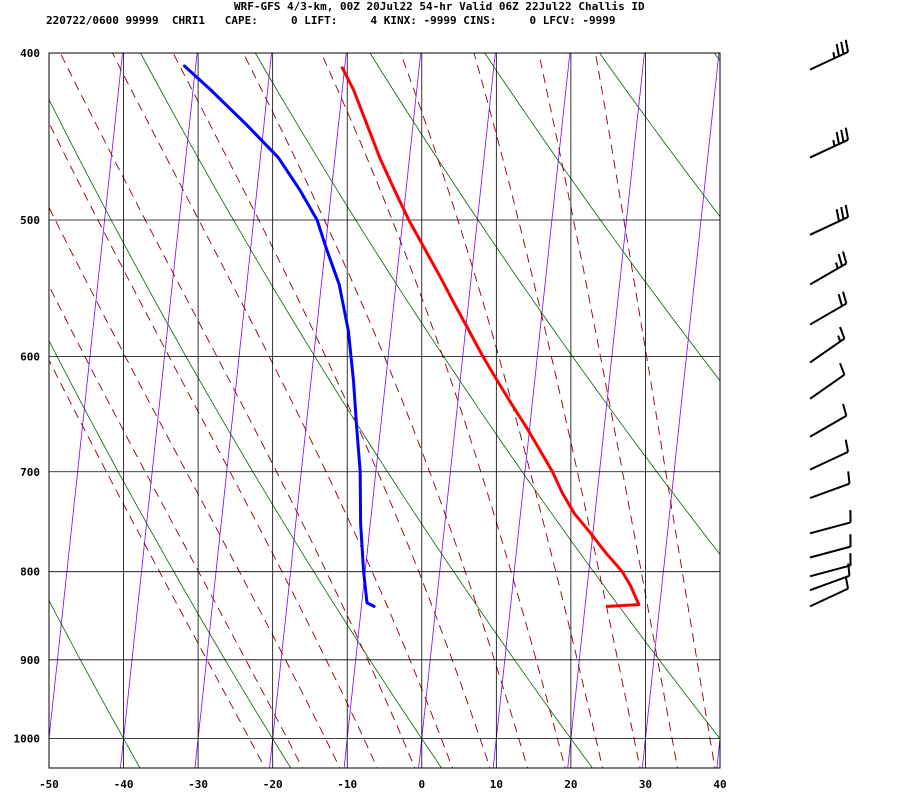 This screenshot has height=800, width=900. I want to click on y-tick-label: 800, so click(30, 572).